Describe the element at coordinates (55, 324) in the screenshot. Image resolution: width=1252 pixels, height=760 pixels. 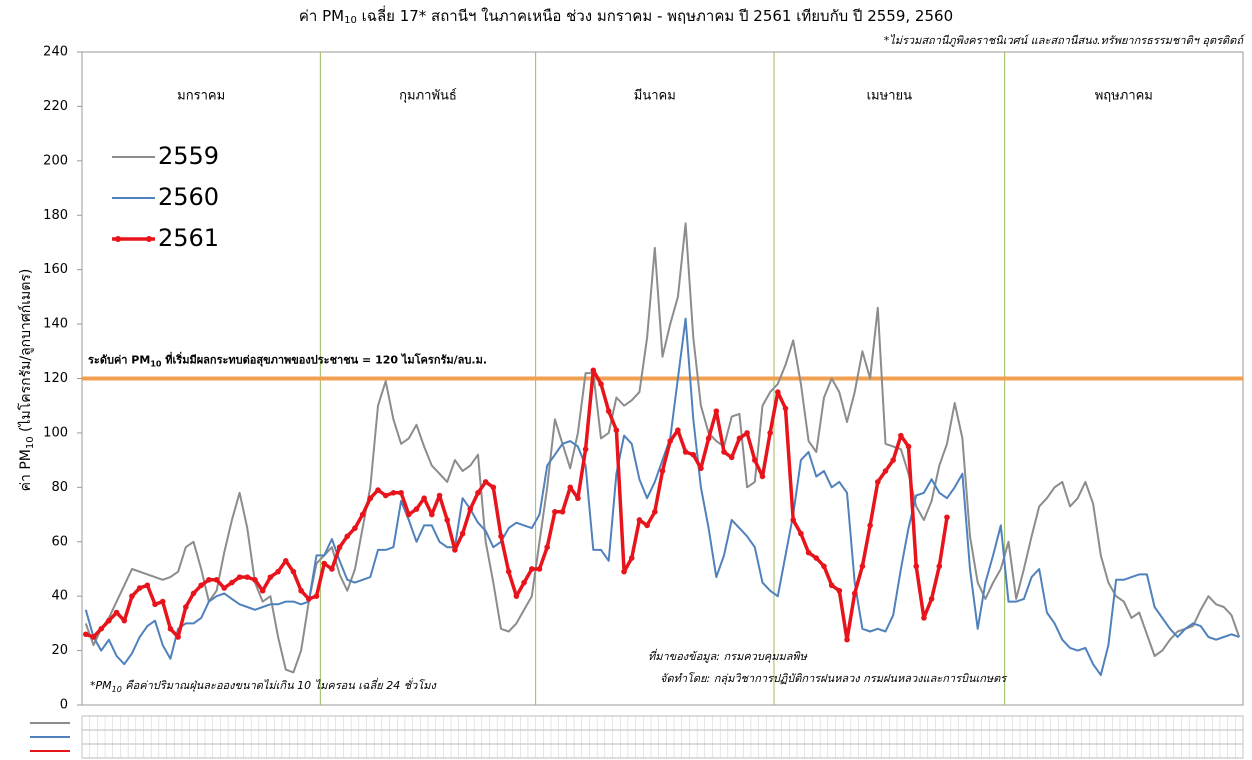
I see `y-tick-label: 140` at that location.